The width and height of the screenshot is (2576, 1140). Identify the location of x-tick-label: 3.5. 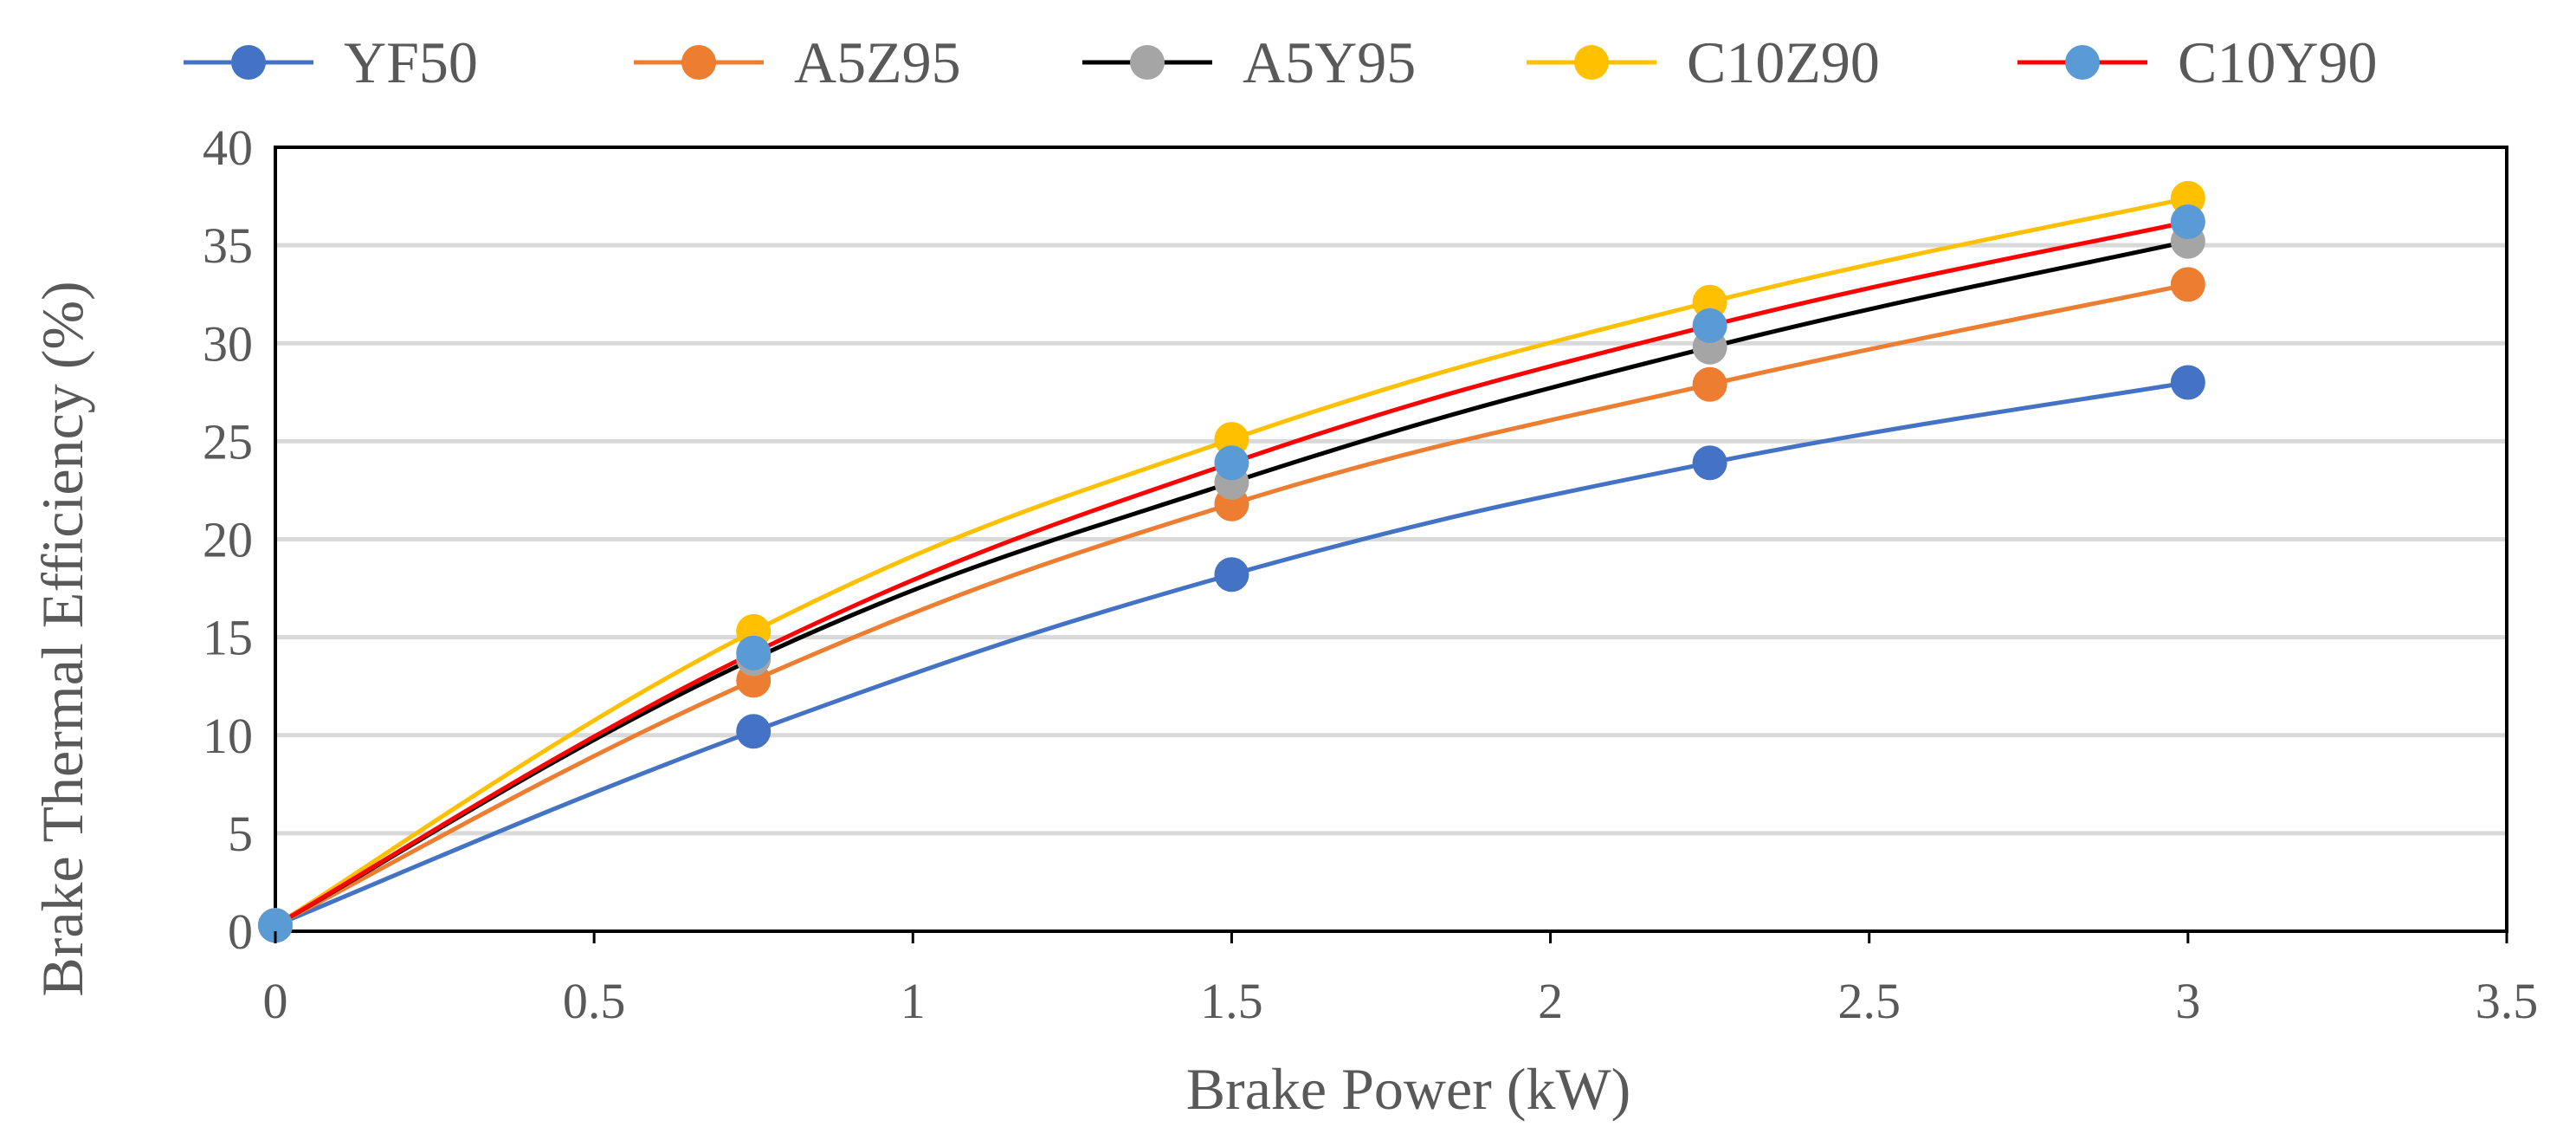
(2507, 1001).